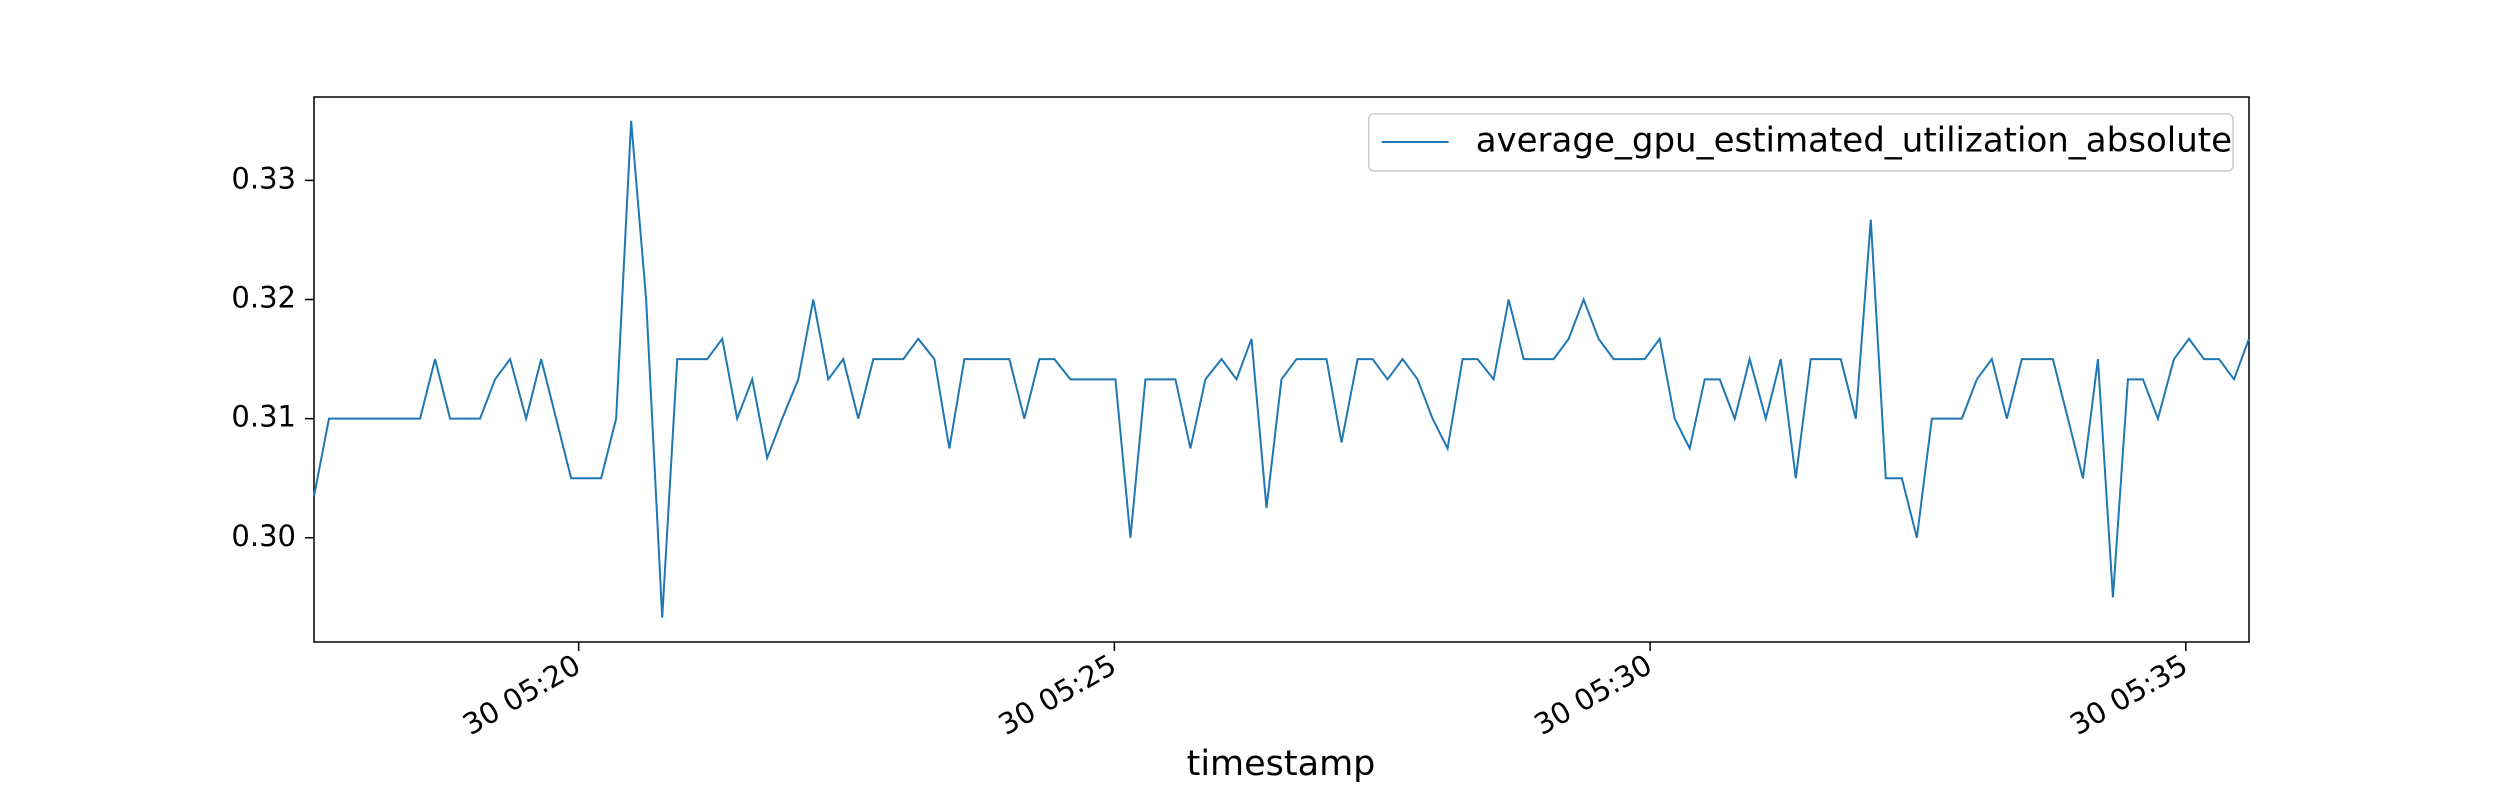 Image resolution: width=2500 pixels, height=800 pixels. I want to click on x-tick-label: 30 05:20, so click(521, 695).